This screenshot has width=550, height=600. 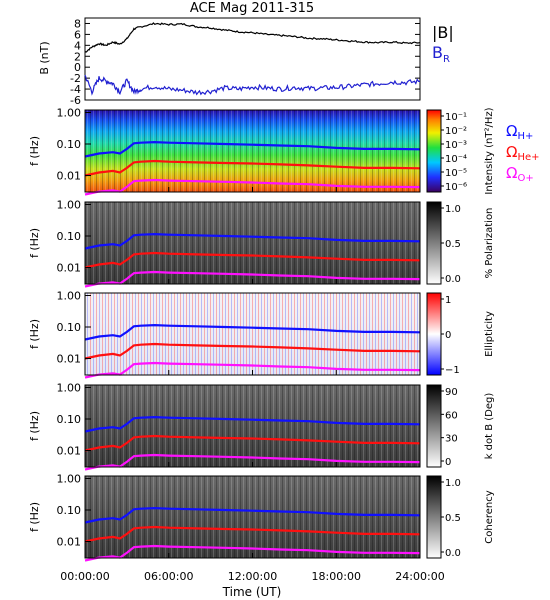 I want to click on colorbar-label-kdotb: k dot B (Deg), so click(x=489, y=426).